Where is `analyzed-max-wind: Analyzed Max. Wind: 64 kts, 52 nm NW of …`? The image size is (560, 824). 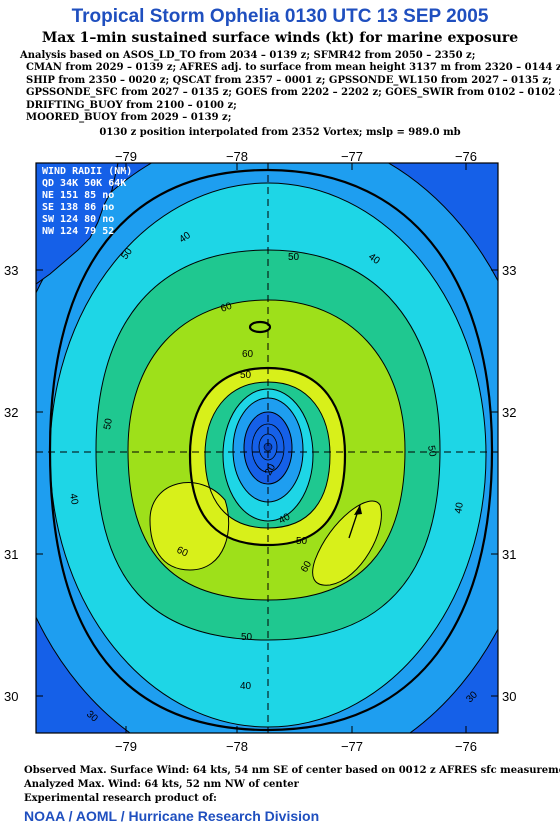
analyzed-max-wind: Analyzed Max. Wind: 64 kts, 52 nm NW of … is located at coordinates (161, 784).